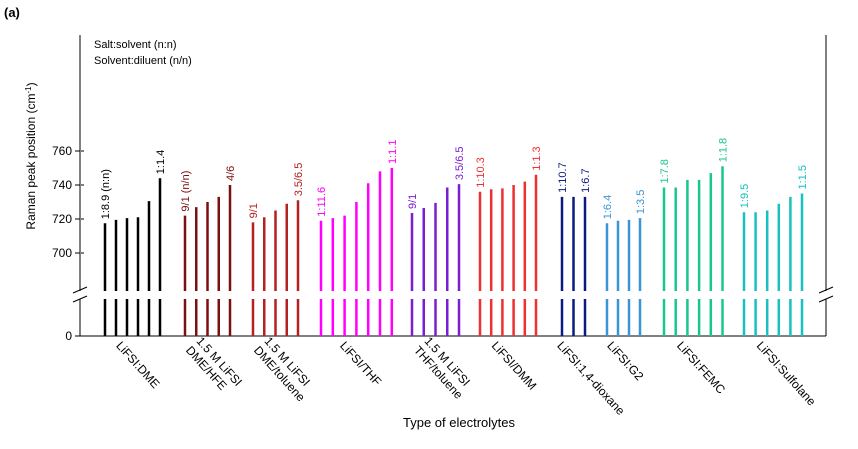  I want to click on category-label-line: LiFSI/DMM, so click(514, 366).